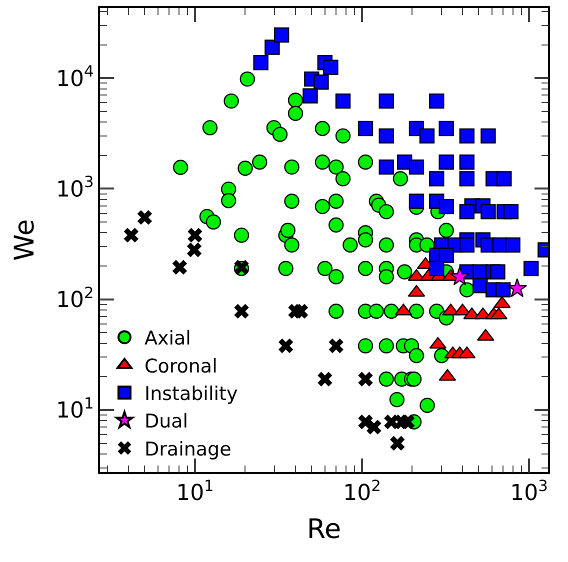 The image size is (568, 562). What do you see at coordinates (191, 394) in the screenshot?
I see `legend-label: Instability` at bounding box center [191, 394].